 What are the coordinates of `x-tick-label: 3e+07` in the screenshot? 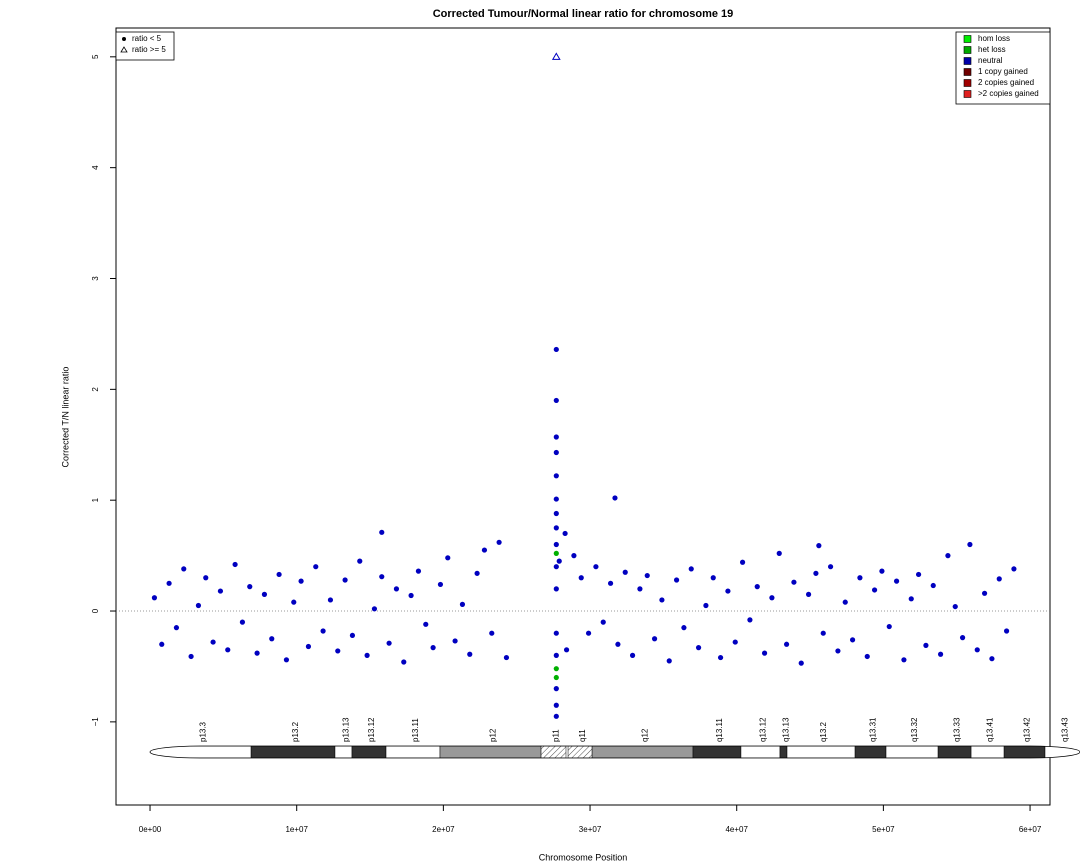 It's located at (590, 829).